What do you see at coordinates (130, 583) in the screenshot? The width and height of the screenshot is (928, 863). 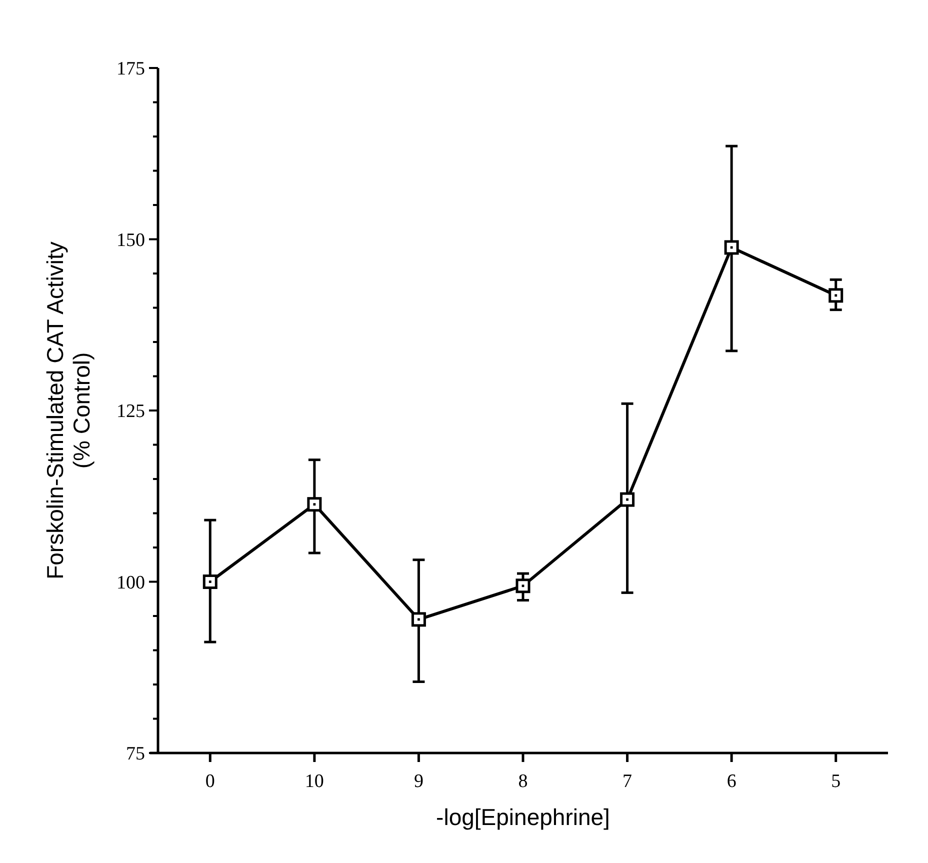 I see `y-tick-label: 100` at bounding box center [130, 583].